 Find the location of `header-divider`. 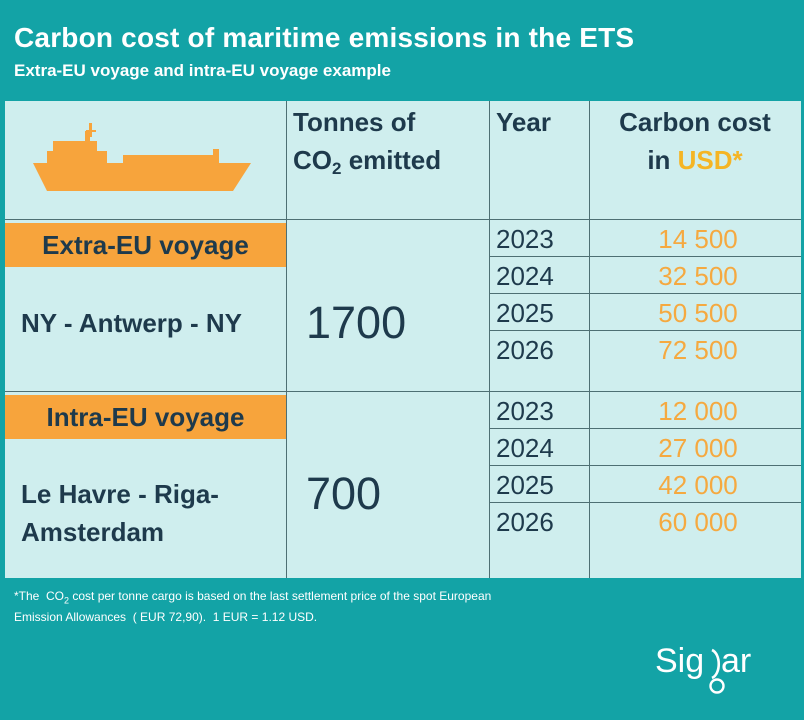

header-divider is located at coordinates (403, 219).